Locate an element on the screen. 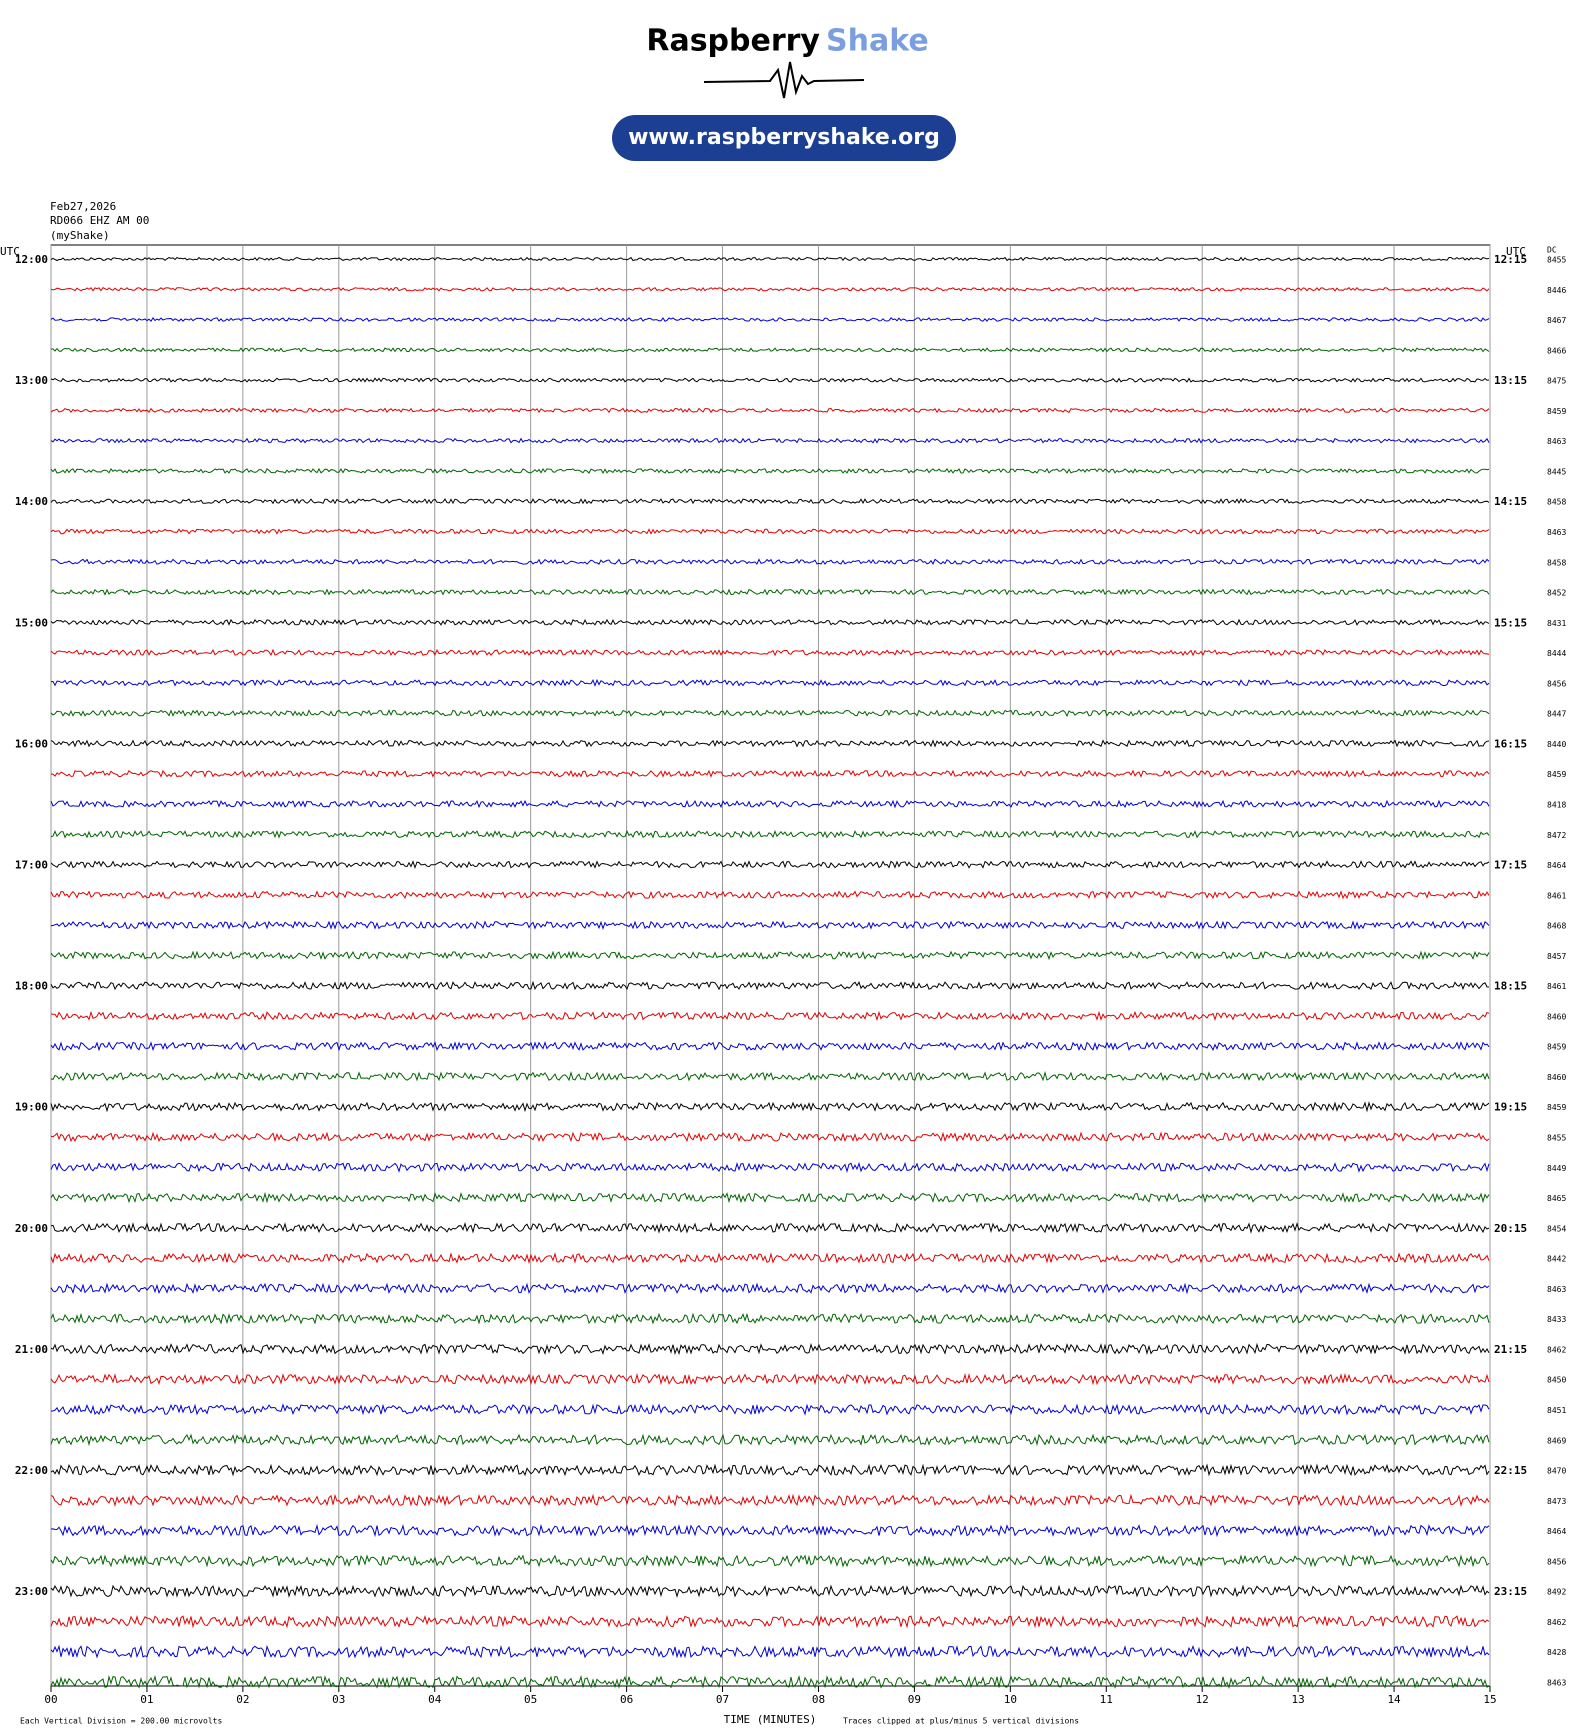 The image size is (1570, 1732). dc-offset: 8446 is located at coordinates (1556, 290).